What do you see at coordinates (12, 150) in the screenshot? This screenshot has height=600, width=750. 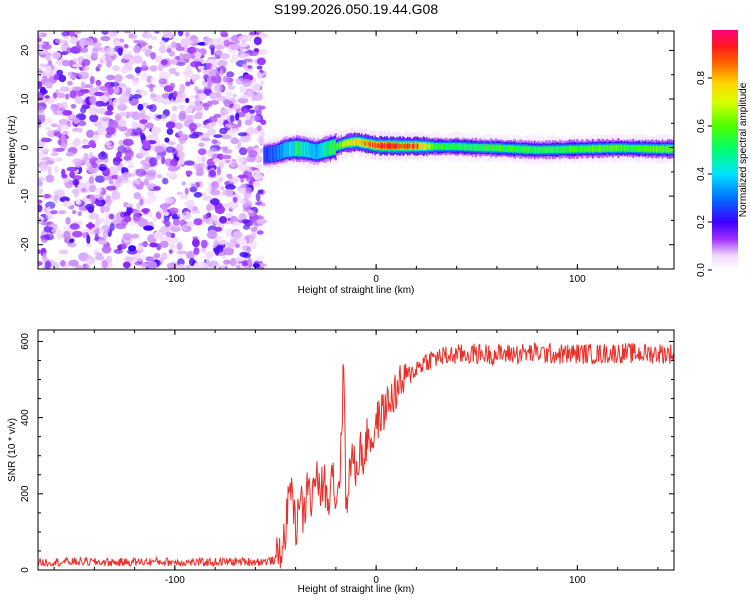 I see `spectrogram-y-label: Frequency (Hz)` at bounding box center [12, 150].